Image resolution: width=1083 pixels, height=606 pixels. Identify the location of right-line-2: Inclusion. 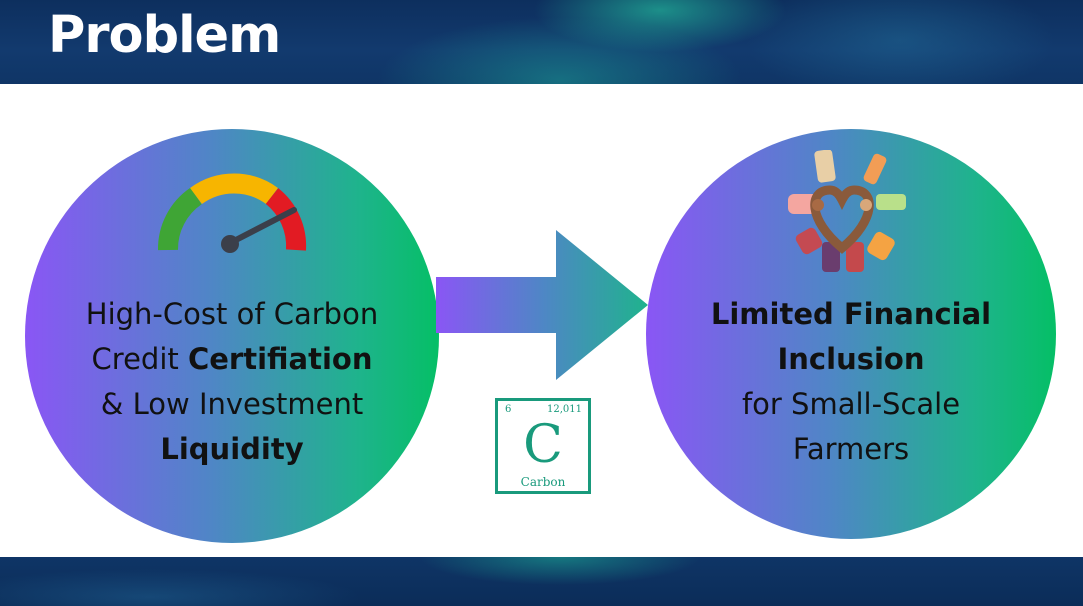
(851, 359).